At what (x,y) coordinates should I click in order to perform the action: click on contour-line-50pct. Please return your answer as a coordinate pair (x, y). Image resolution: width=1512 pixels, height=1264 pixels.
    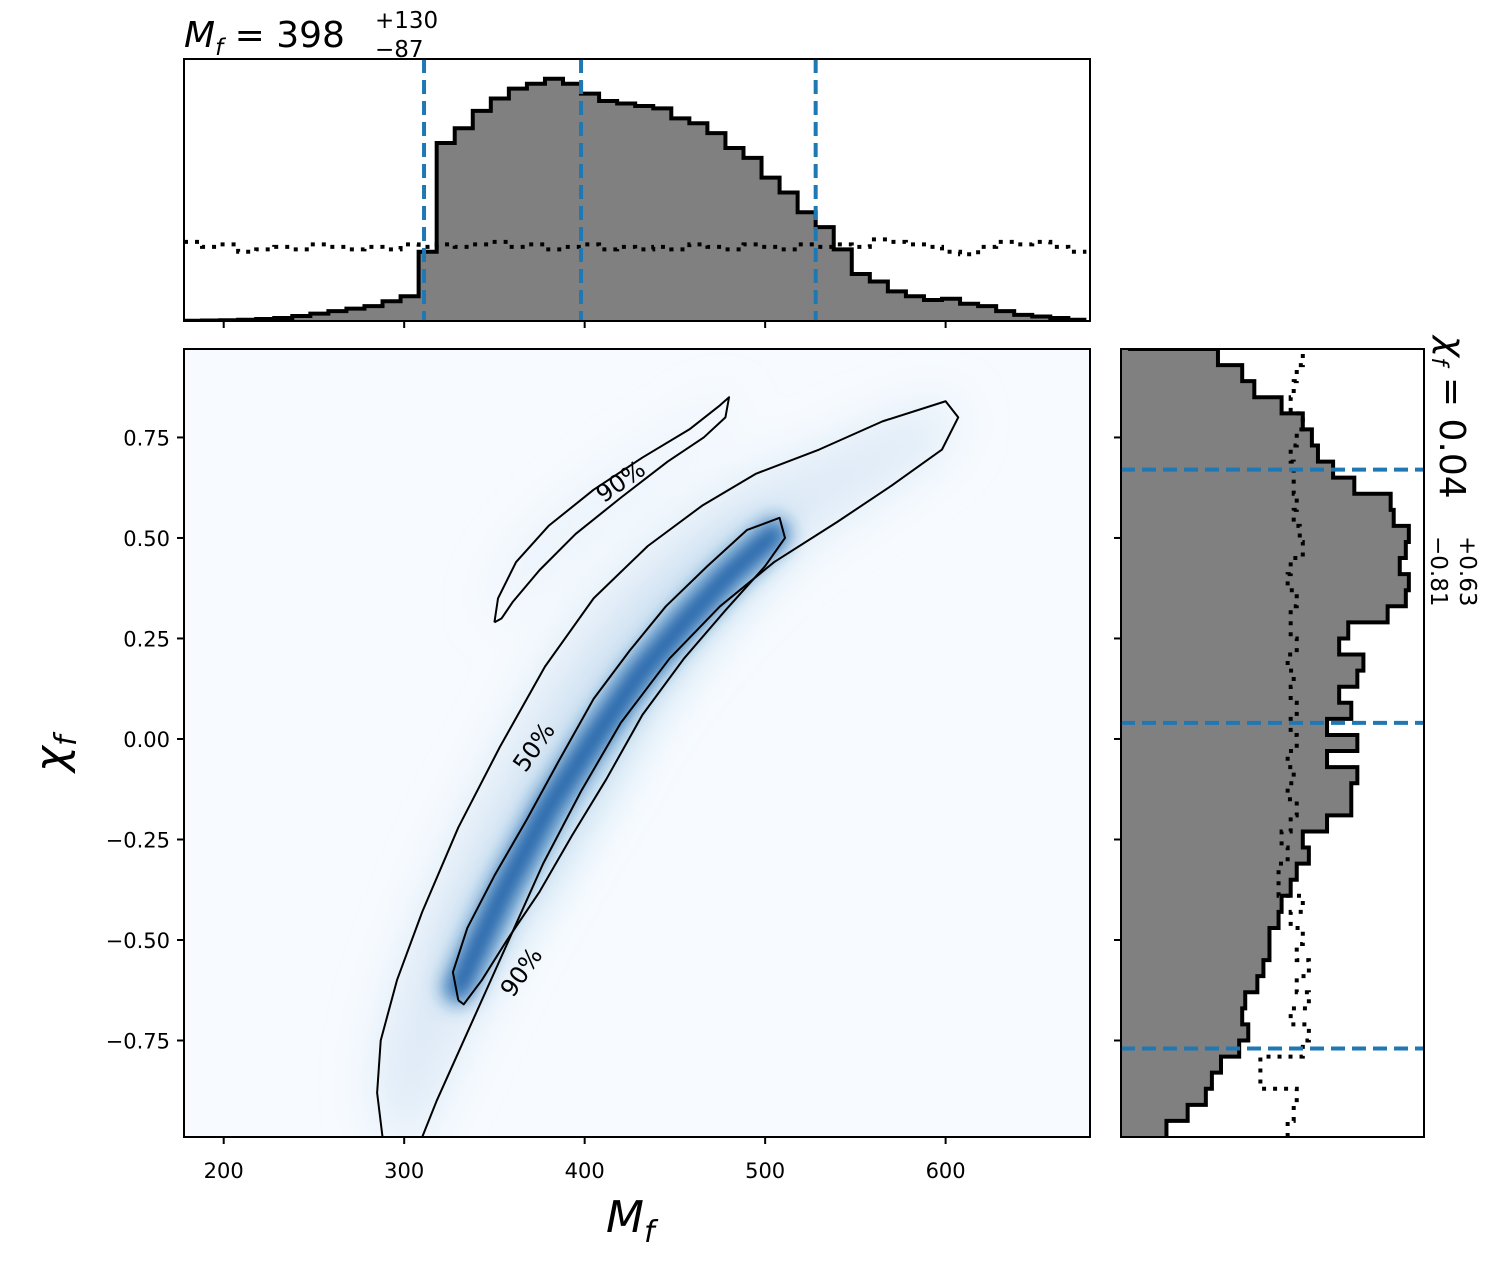
    Looking at the image, I should click on (618, 761).